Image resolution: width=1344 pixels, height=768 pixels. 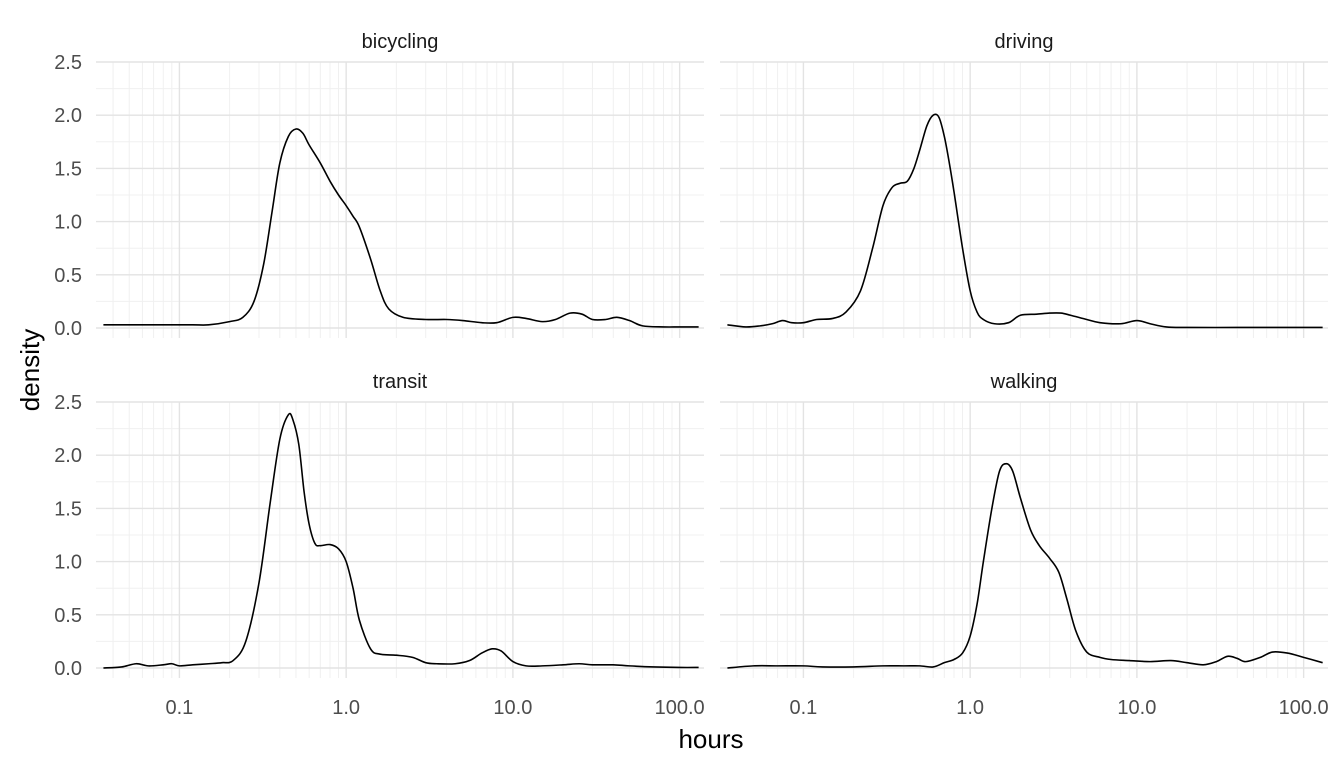 I want to click on y-axis-title: density, so click(x=30, y=370).